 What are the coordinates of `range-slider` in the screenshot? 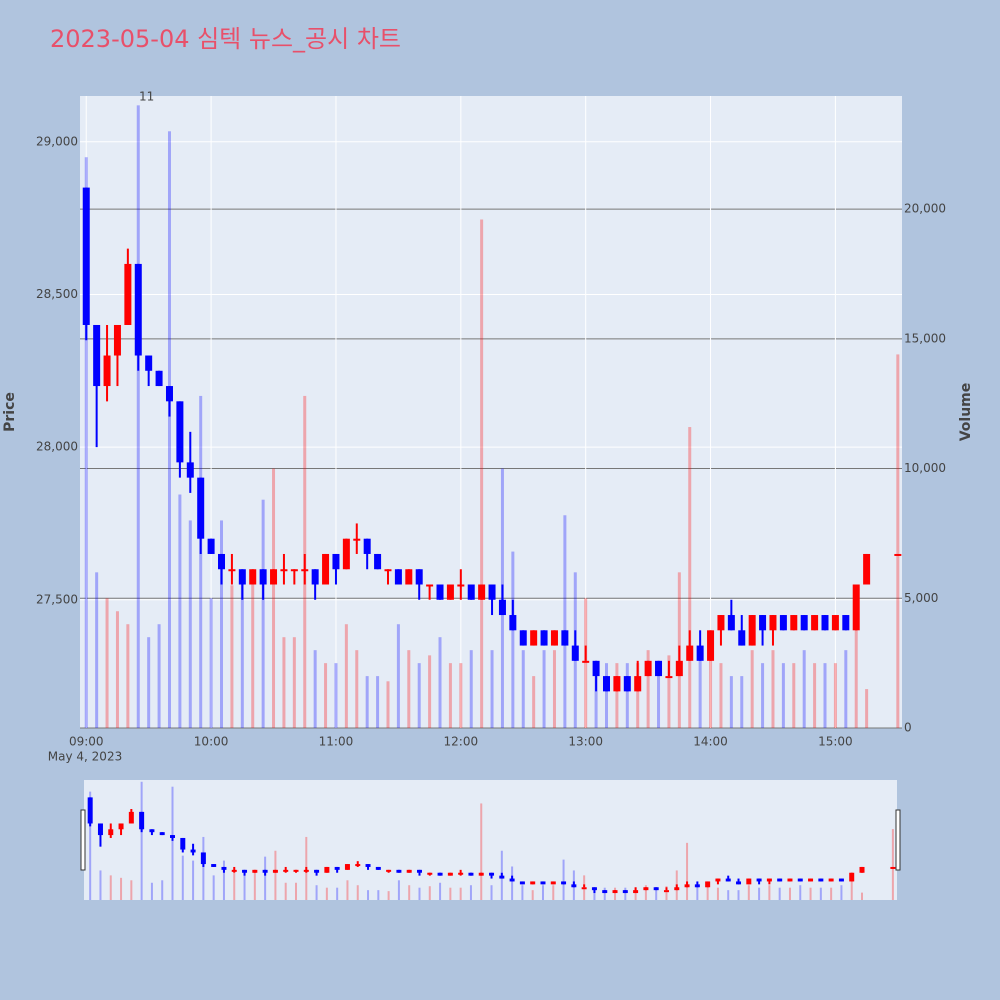 It's located at (490, 840).